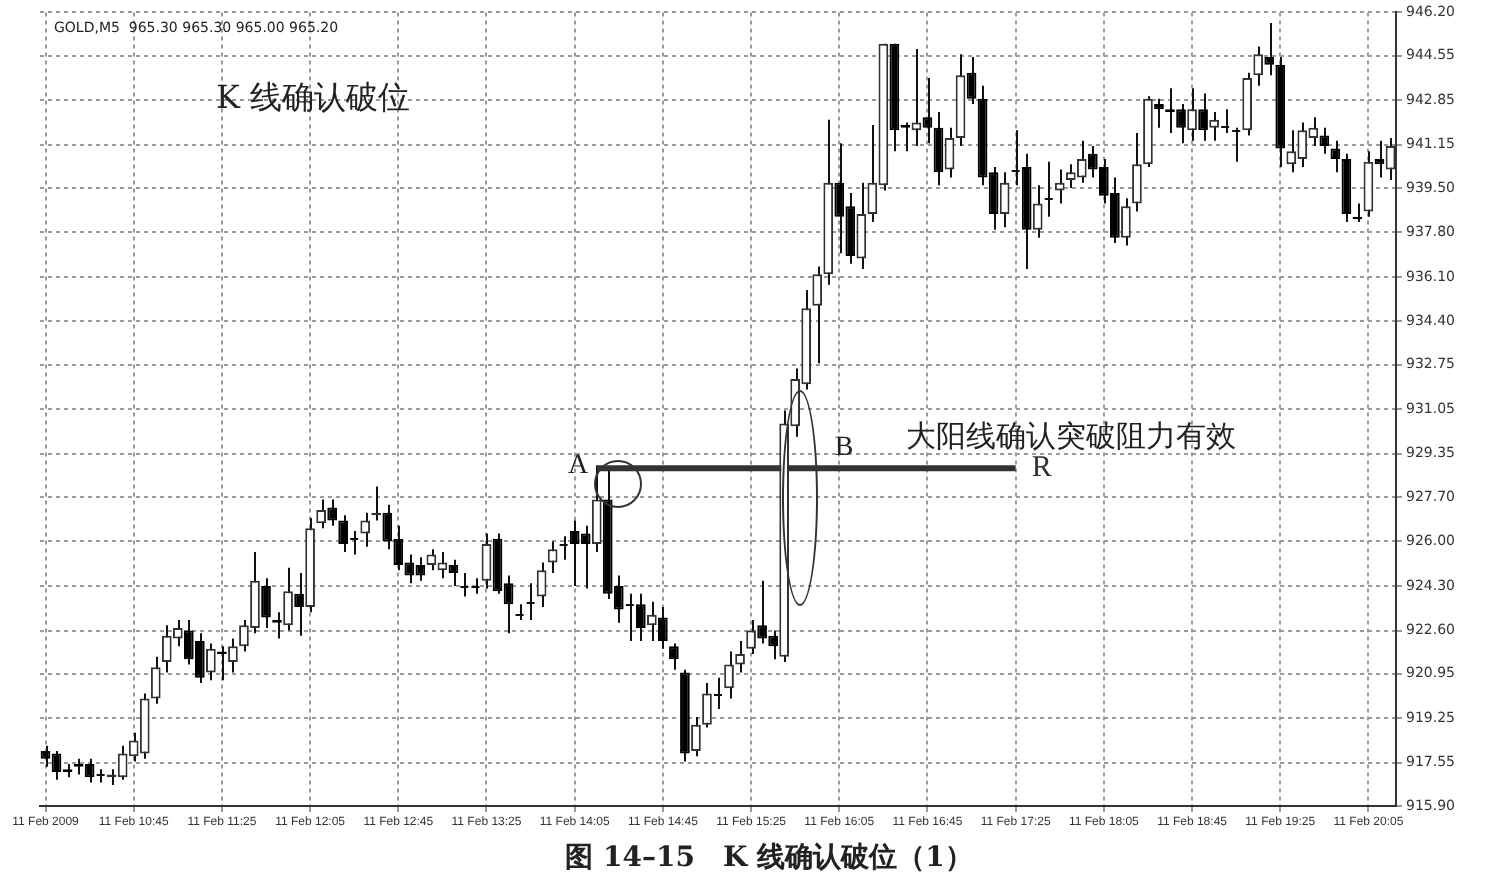 Image resolution: width=1498 pixels, height=884 pixels. Describe the element at coordinates (1071, 435) in the screenshot. I see `annotation: 大阳线确认突破阻力有效` at that location.